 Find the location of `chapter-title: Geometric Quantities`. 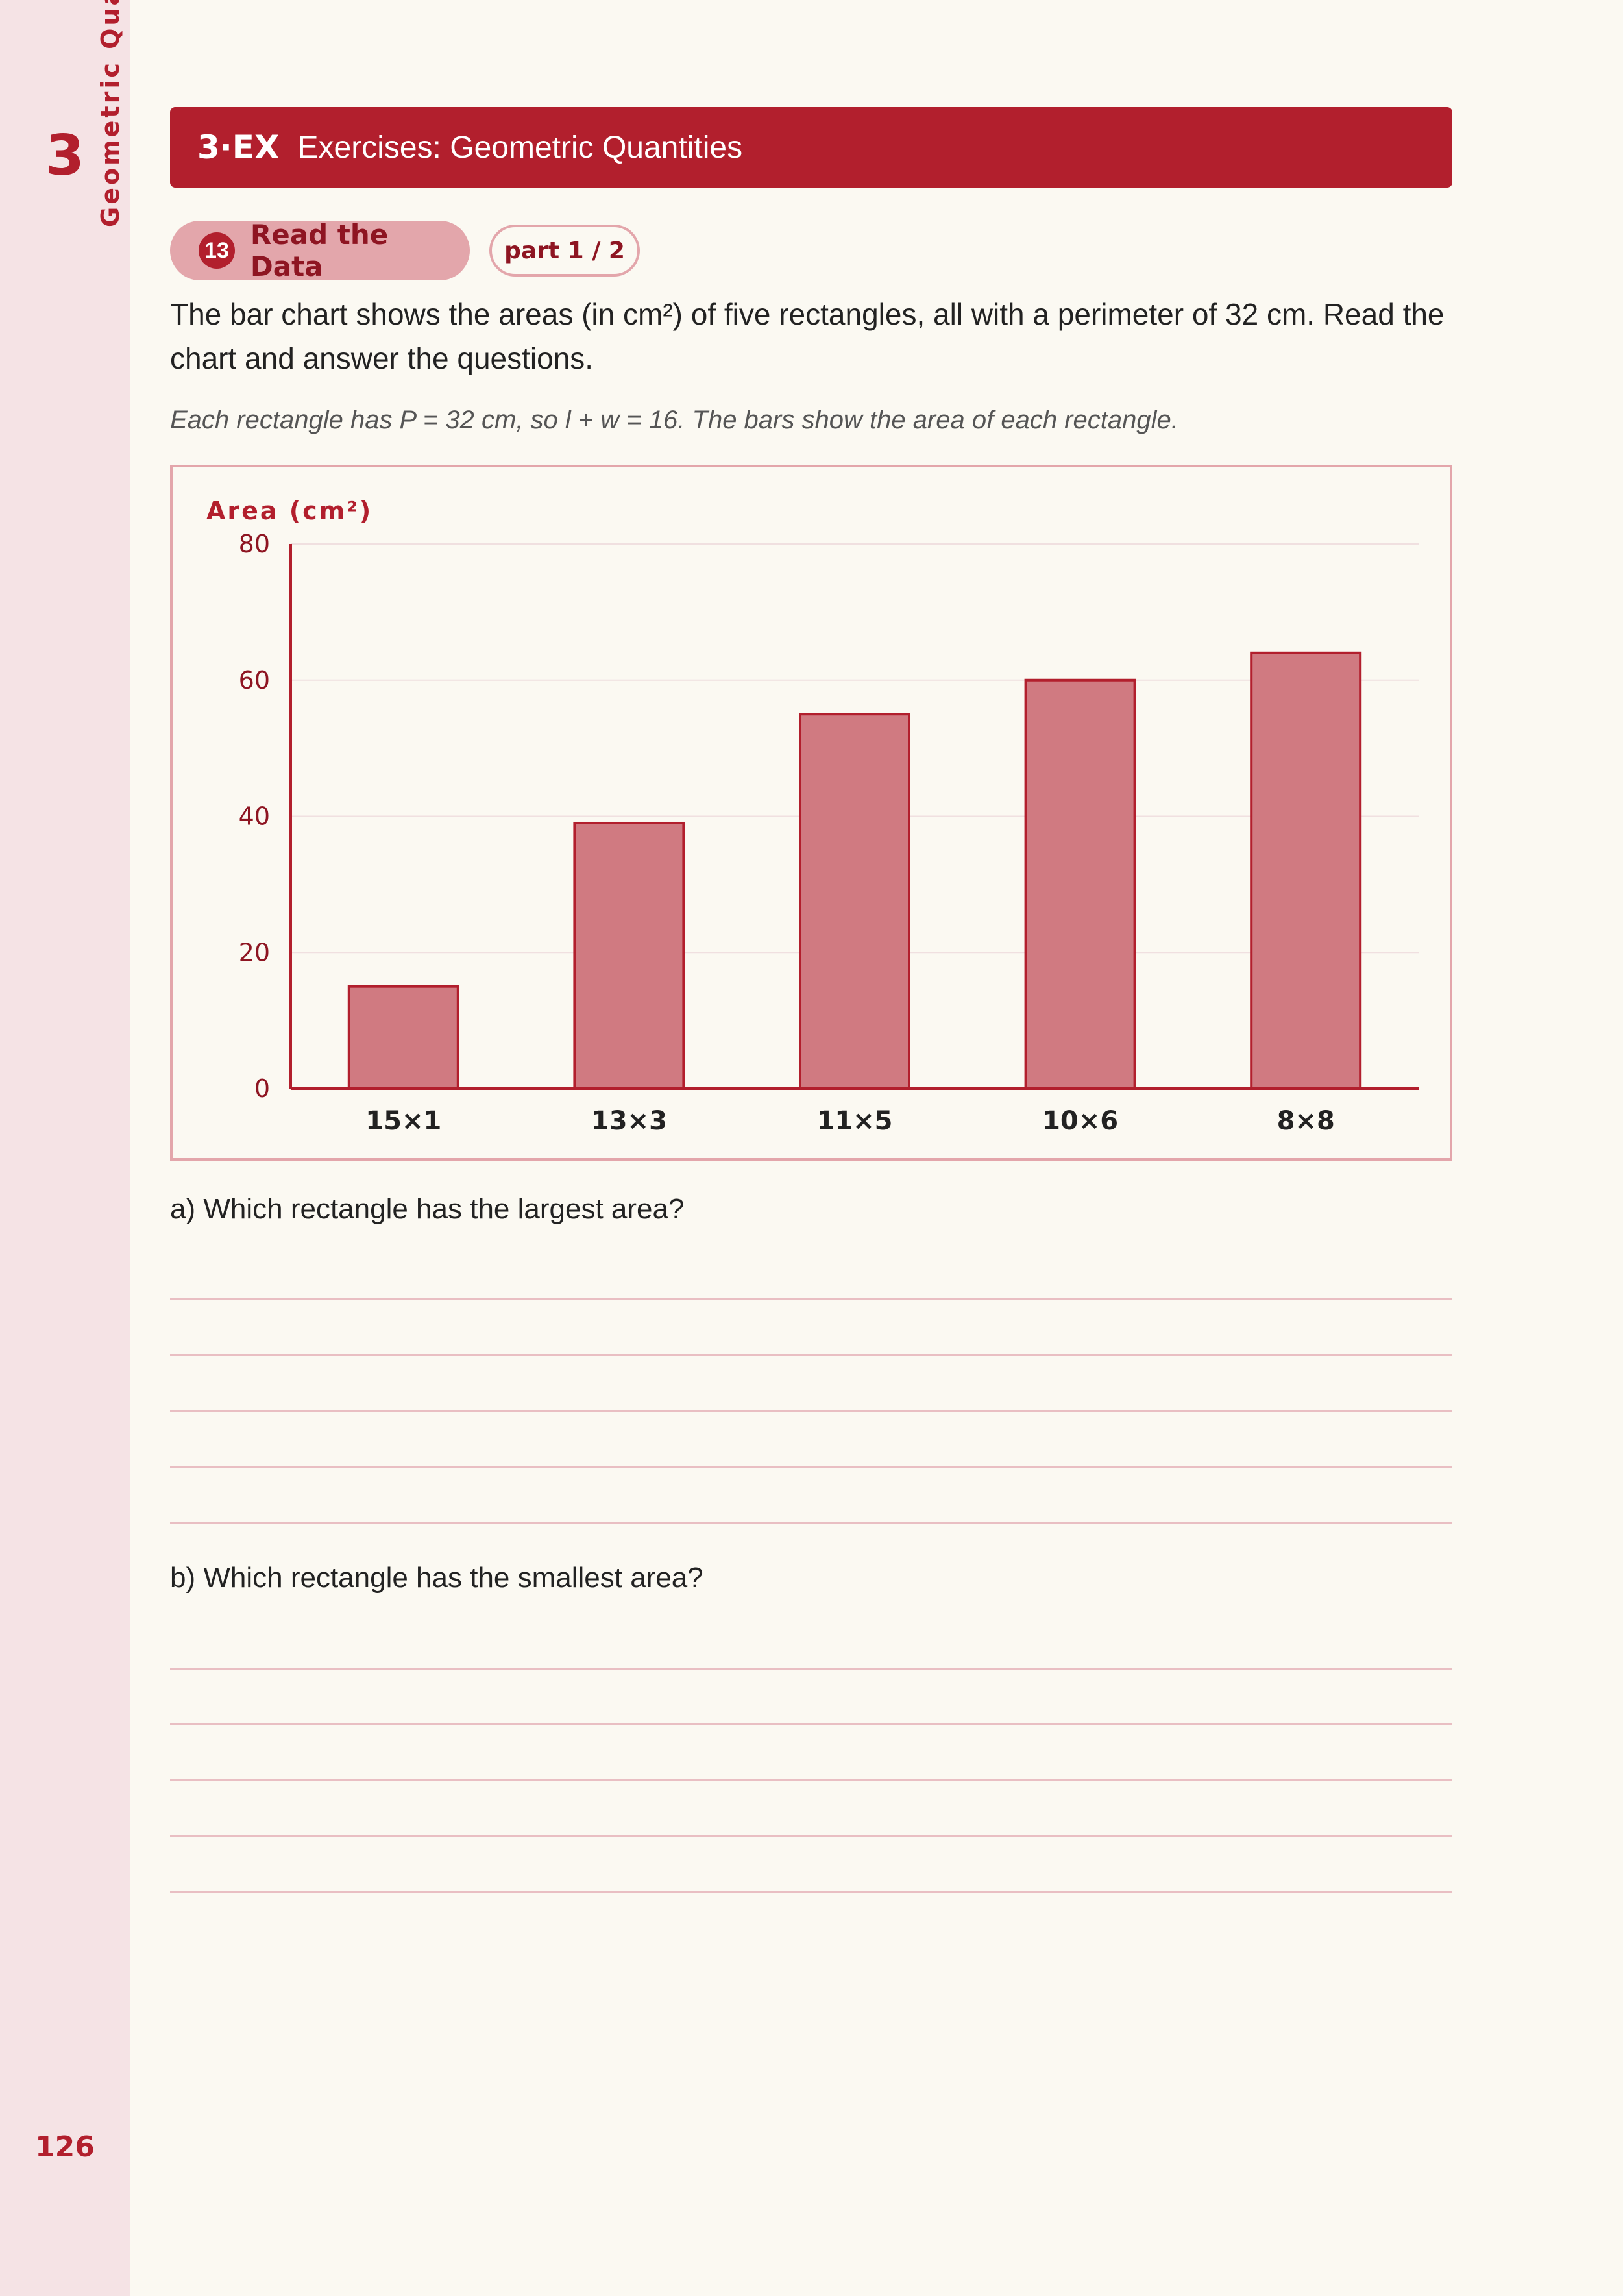

chapter-title: Geometric Quantities is located at coordinates (111, 114).